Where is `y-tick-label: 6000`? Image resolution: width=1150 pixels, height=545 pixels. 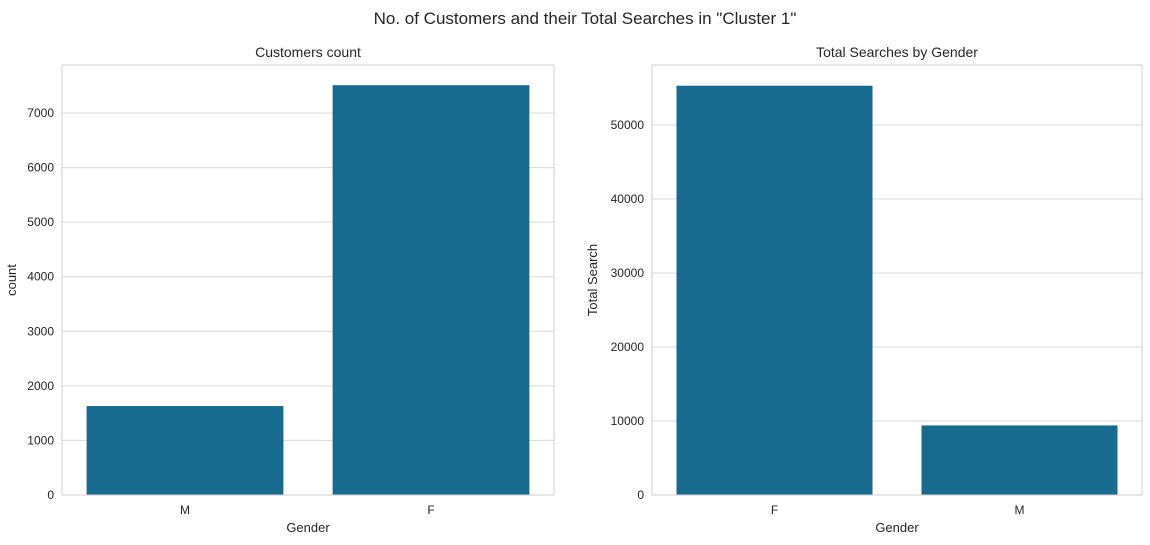 y-tick-label: 6000 is located at coordinates (40, 168).